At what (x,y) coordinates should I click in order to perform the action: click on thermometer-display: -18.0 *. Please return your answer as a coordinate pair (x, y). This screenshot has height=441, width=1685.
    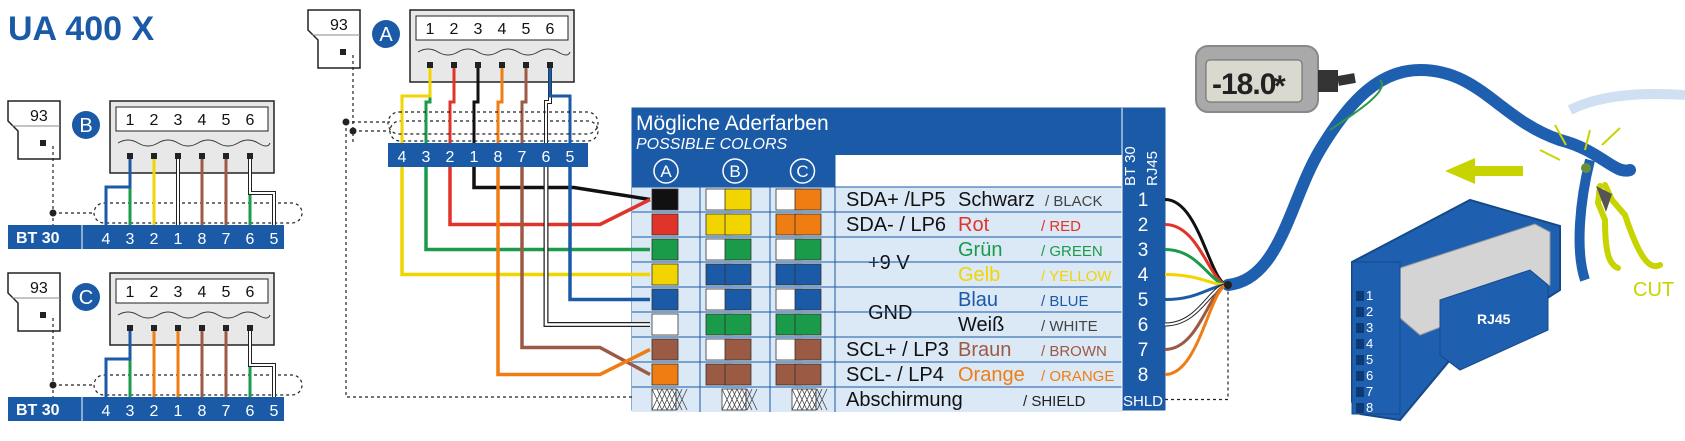
    Looking at the image, I should click on (1275, 79).